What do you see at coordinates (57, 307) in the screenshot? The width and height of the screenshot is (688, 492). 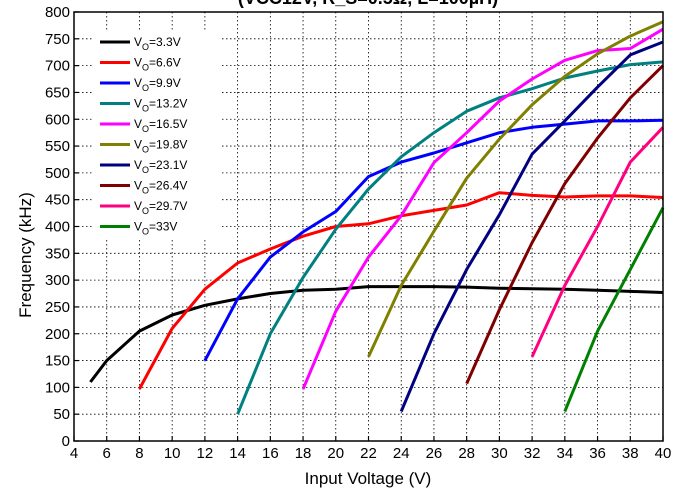 I see `y-tick-label: 250` at bounding box center [57, 307].